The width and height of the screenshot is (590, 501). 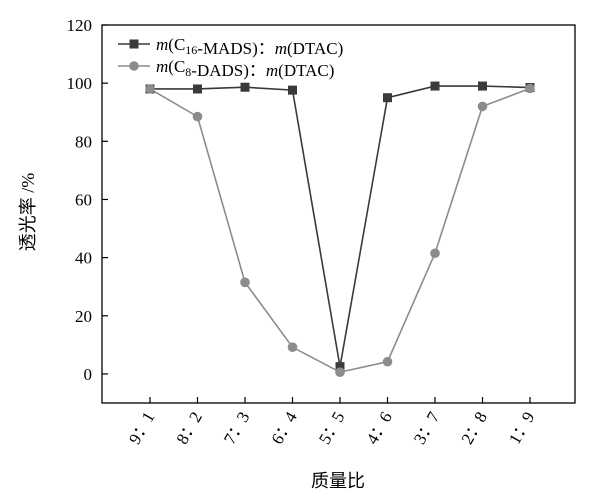 I want to click on x-tick-label: 5：5, so click(x=331, y=428).